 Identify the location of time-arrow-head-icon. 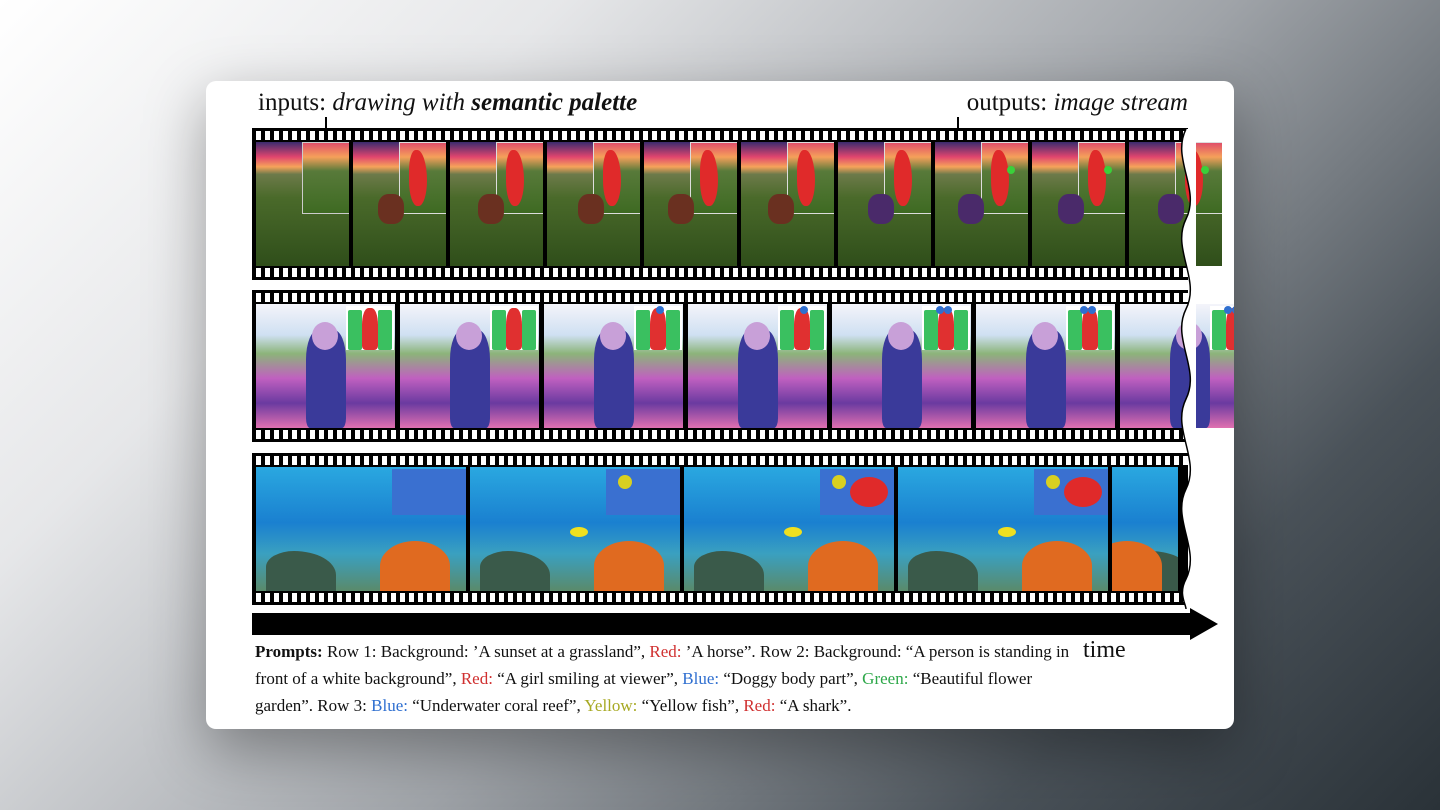
(1204, 624).